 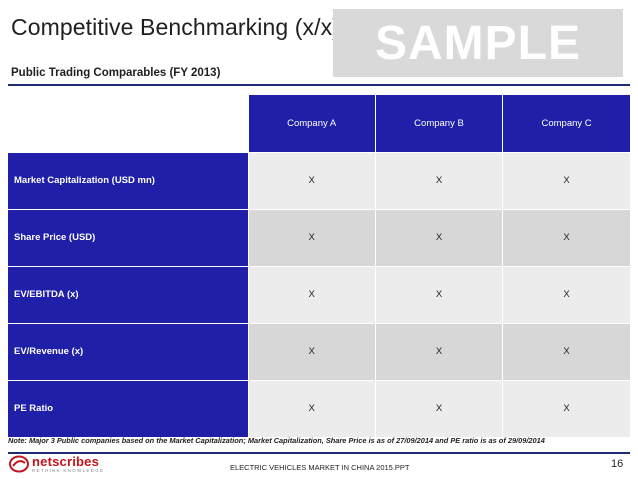 I want to click on page-number: 16, so click(x=617, y=464).